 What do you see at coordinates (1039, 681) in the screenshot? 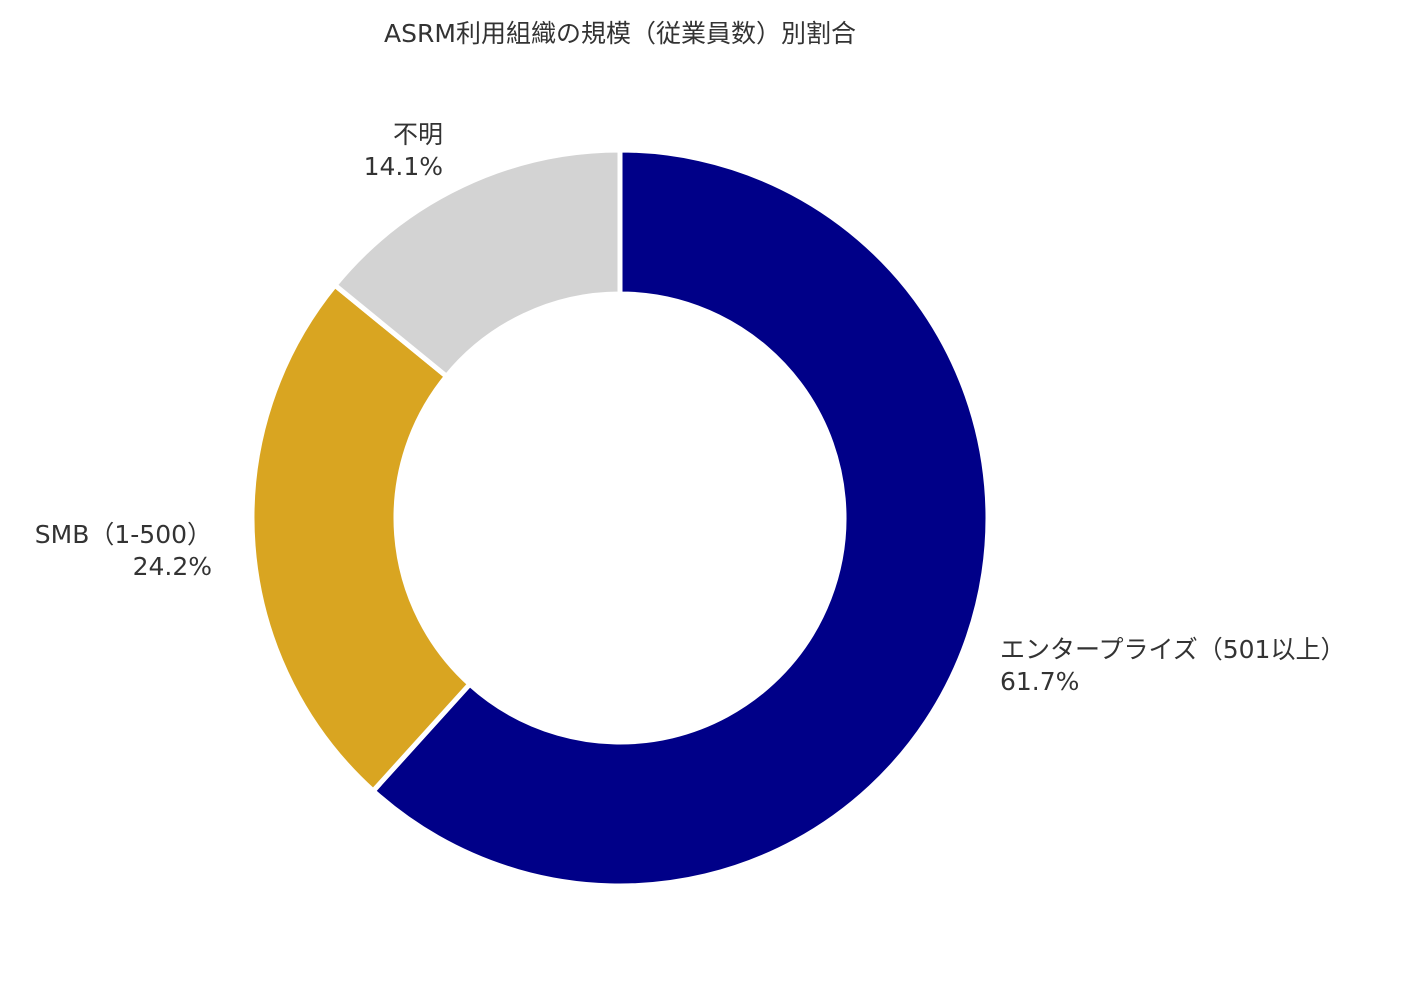
I see `slice-value-label-0: 61.7%` at bounding box center [1039, 681].